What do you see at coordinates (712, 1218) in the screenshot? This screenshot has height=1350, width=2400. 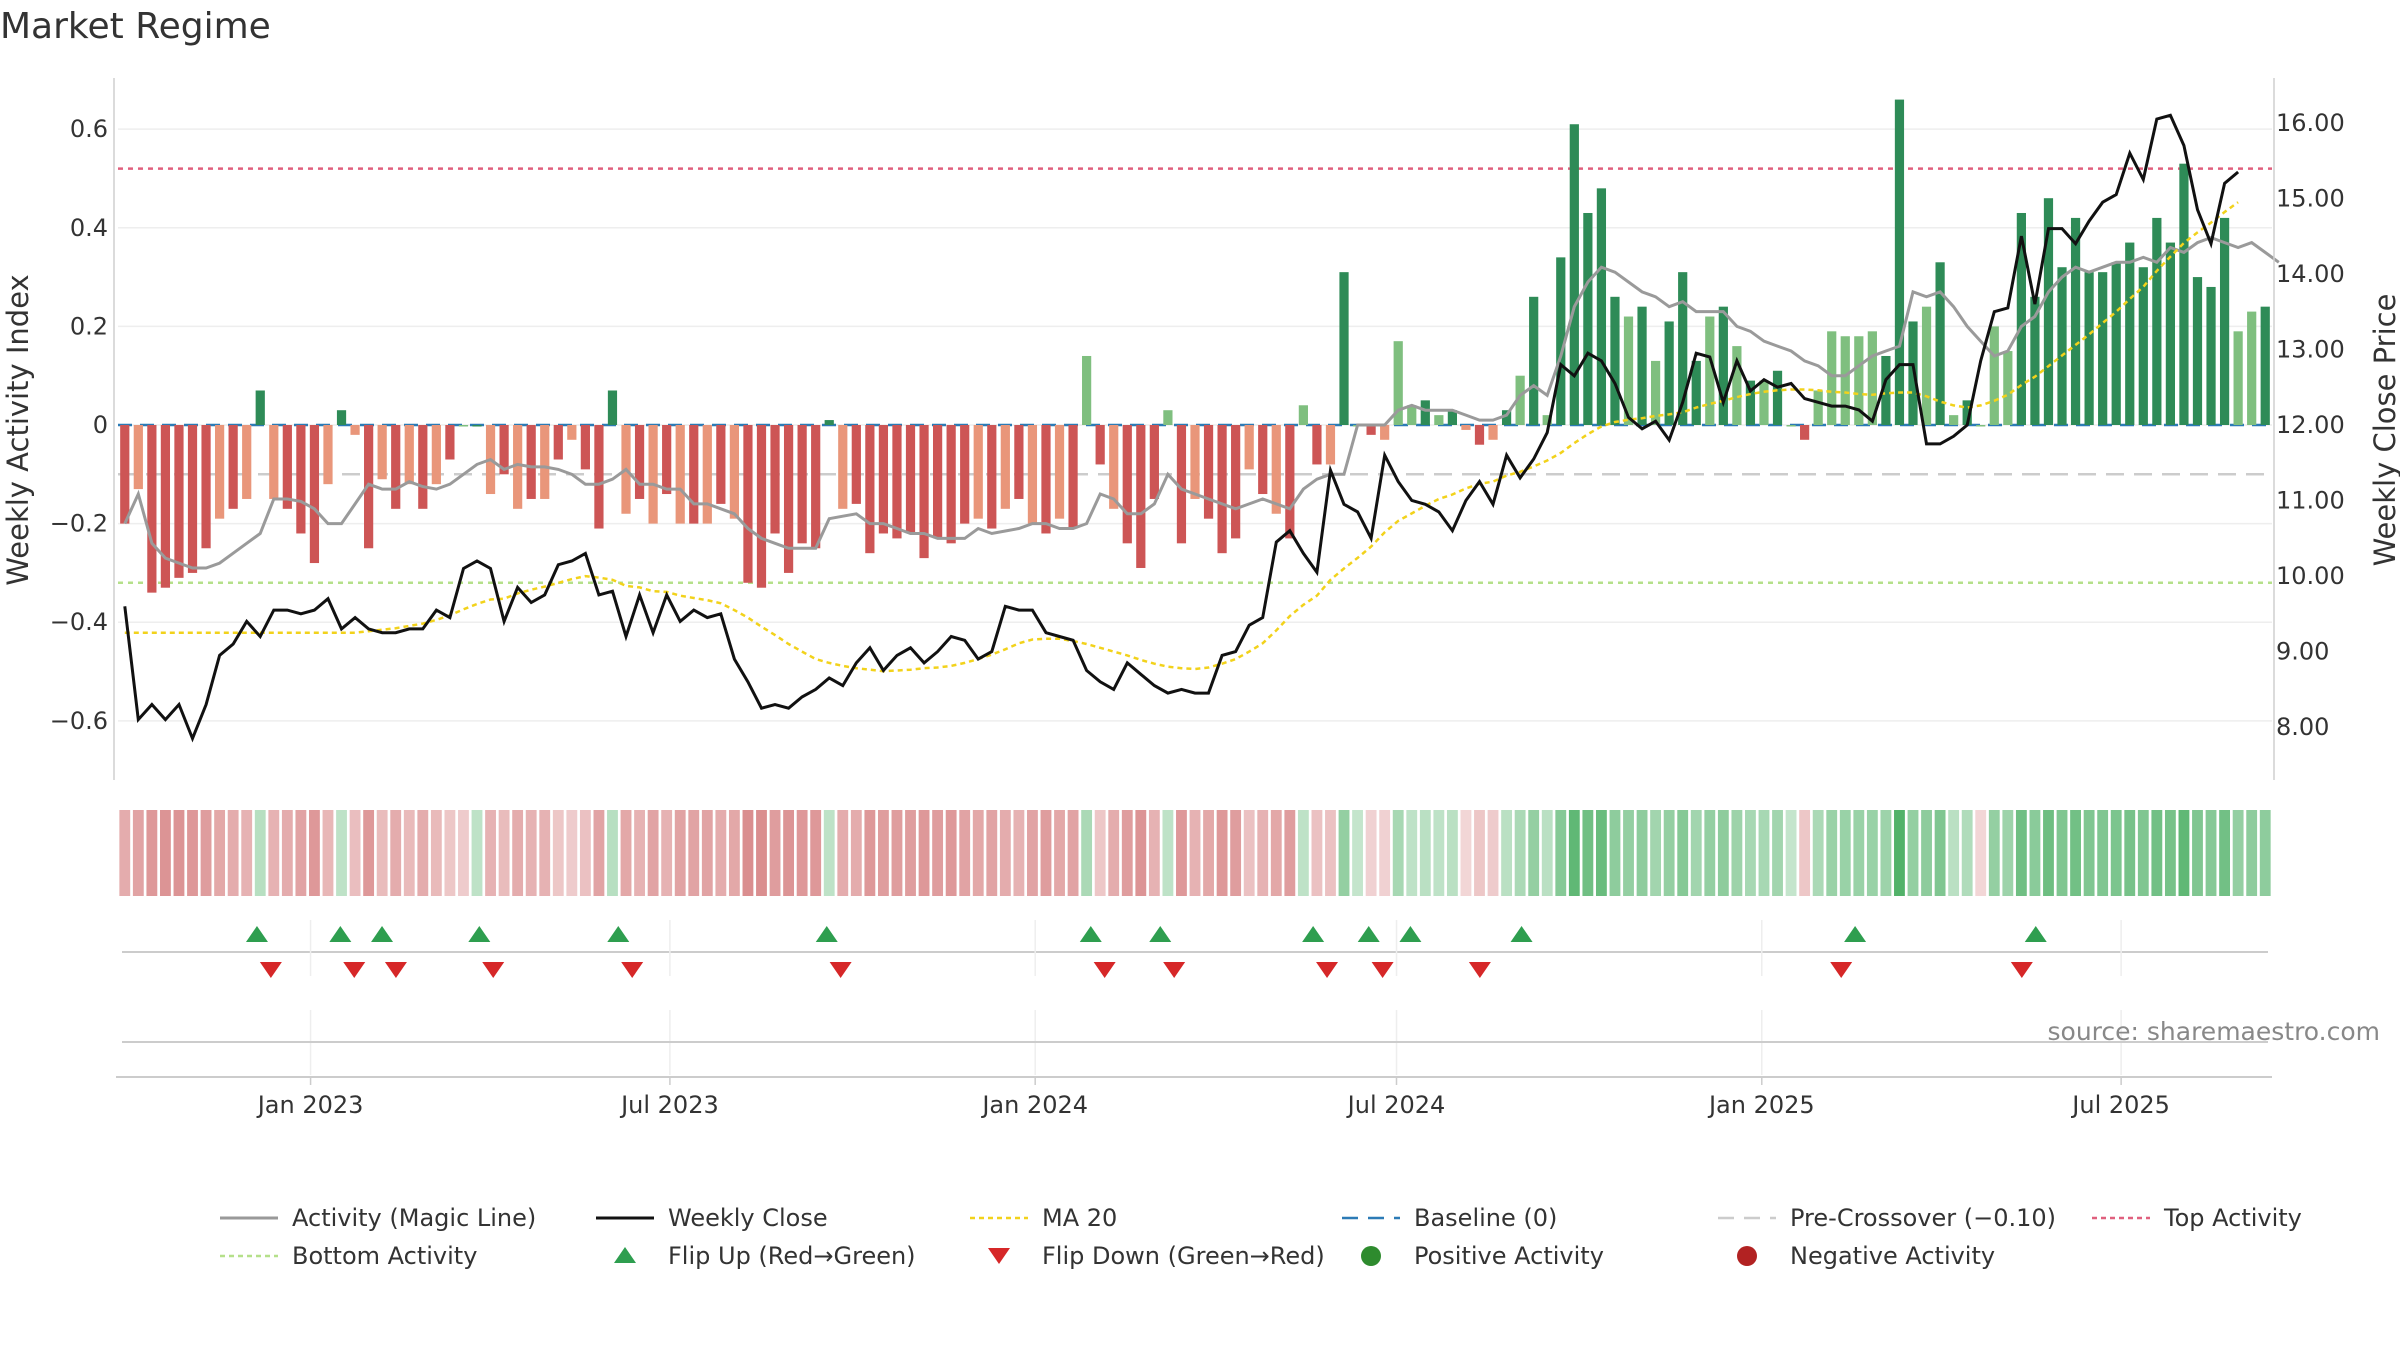 I see `legend-item-close: Weekly Close` at bounding box center [712, 1218].